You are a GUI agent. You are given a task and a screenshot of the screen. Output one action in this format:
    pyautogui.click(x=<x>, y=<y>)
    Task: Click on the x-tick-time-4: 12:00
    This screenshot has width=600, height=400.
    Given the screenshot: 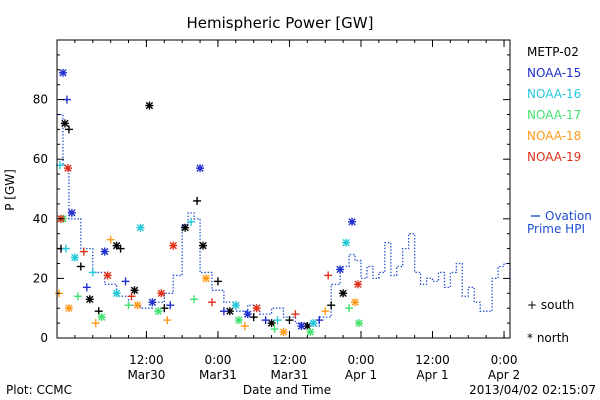 What is the action you would take?
    pyautogui.click(x=432, y=360)
    